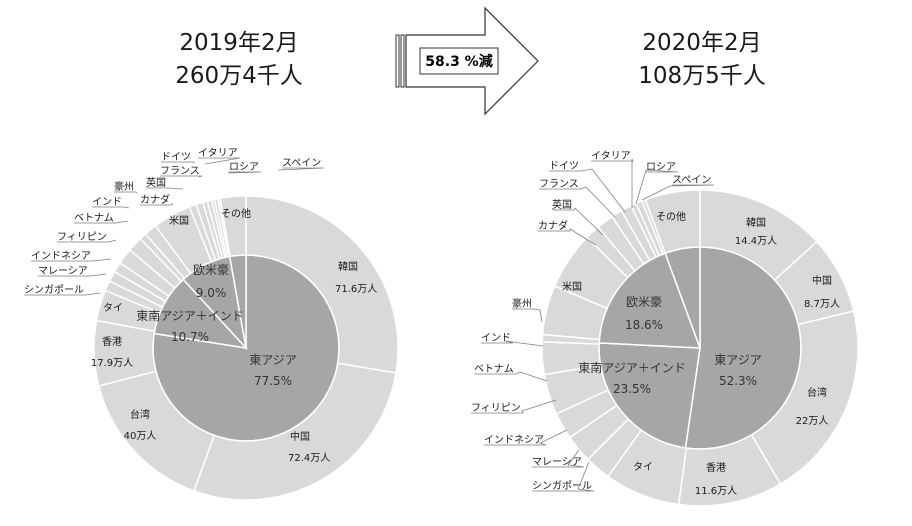 Image resolution: width=912 pixels, height=526 pixels. Describe the element at coordinates (82, 237) in the screenshot. I see `leader-label-8: フィリピン` at that location.